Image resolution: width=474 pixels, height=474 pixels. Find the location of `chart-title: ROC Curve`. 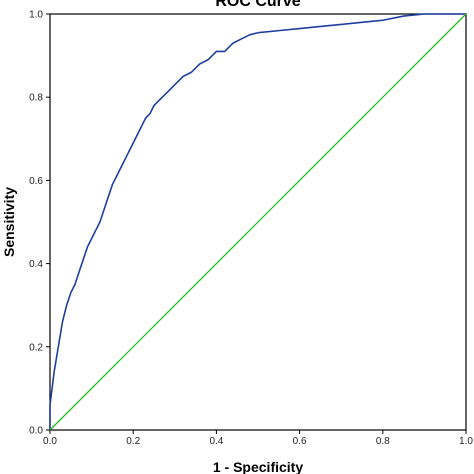

chart-title: ROC Curve is located at coordinates (257, 5).